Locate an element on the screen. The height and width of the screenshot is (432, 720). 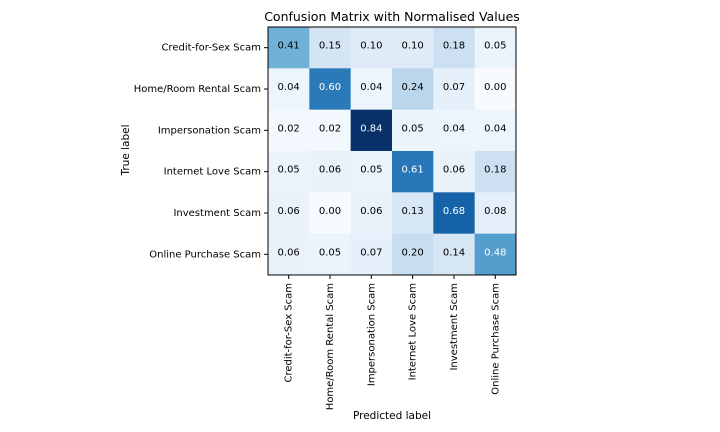
y-tick-label: Credit-for-Sex Scam is located at coordinates (211, 48).